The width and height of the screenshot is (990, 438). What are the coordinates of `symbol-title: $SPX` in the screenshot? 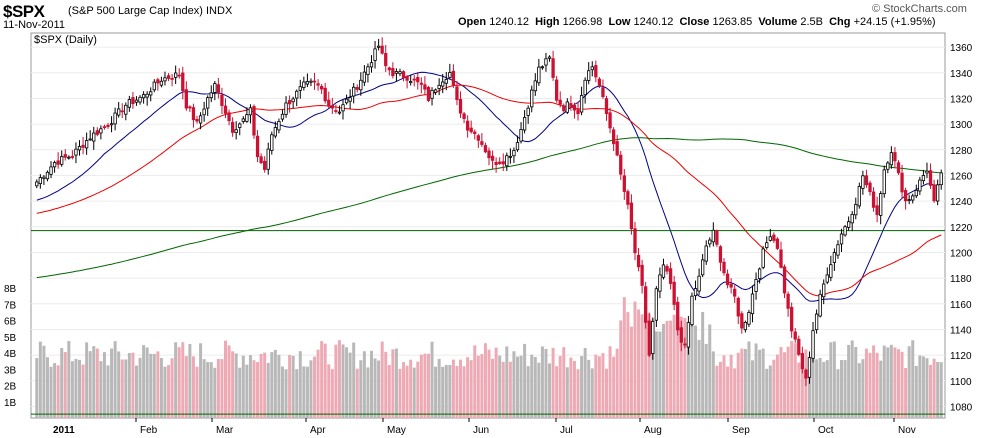 It's located at (24, 11).